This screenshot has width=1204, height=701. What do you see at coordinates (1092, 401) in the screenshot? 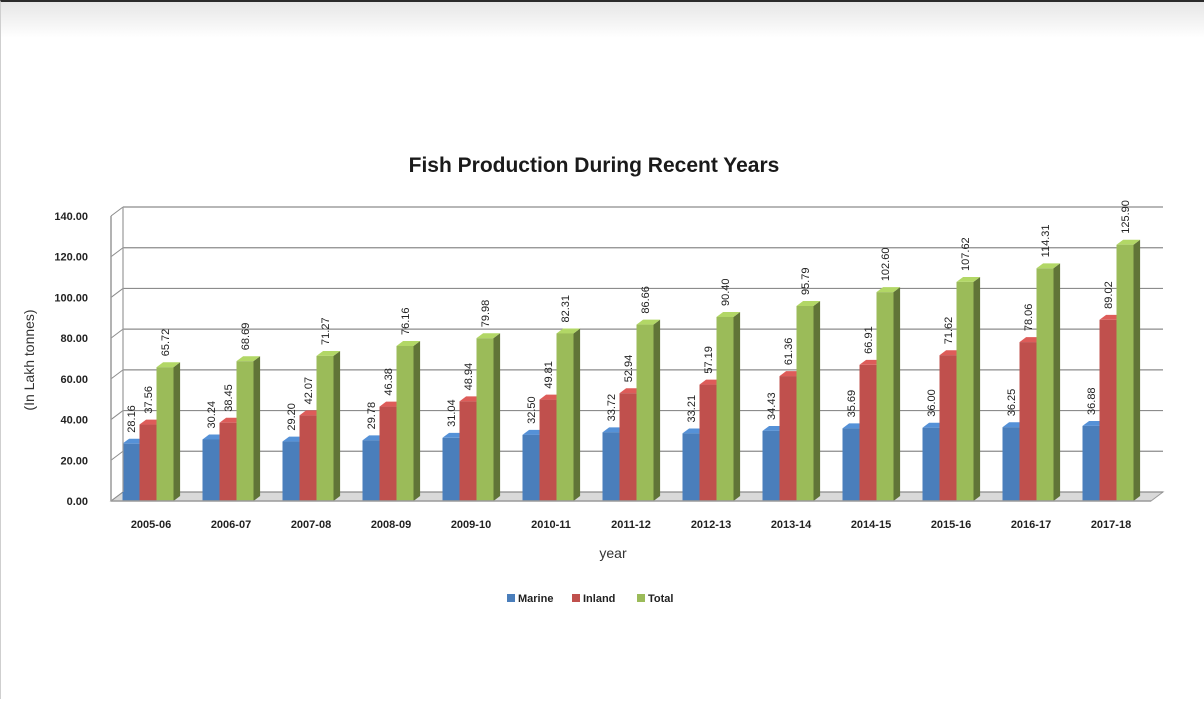
I see `data-label: 36.88` at bounding box center [1092, 401].